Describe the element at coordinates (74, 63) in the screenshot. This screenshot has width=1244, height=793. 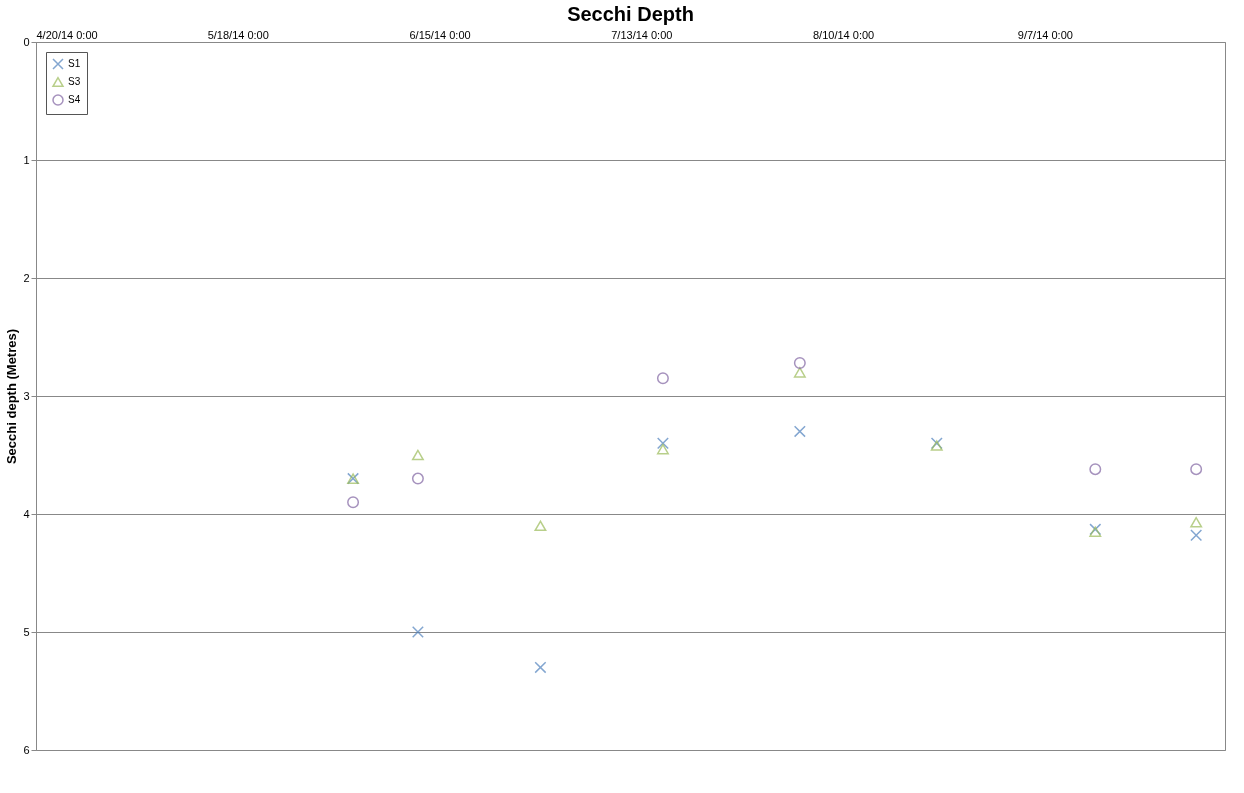
I see `legend-label: S1` at that location.